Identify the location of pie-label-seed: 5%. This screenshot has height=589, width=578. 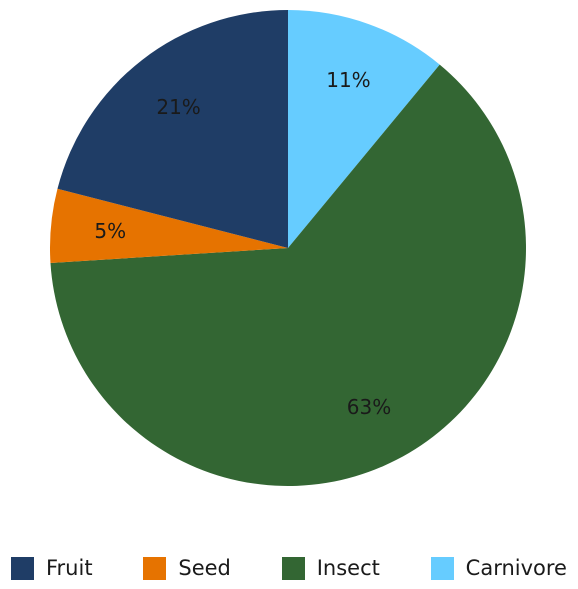
(110, 231).